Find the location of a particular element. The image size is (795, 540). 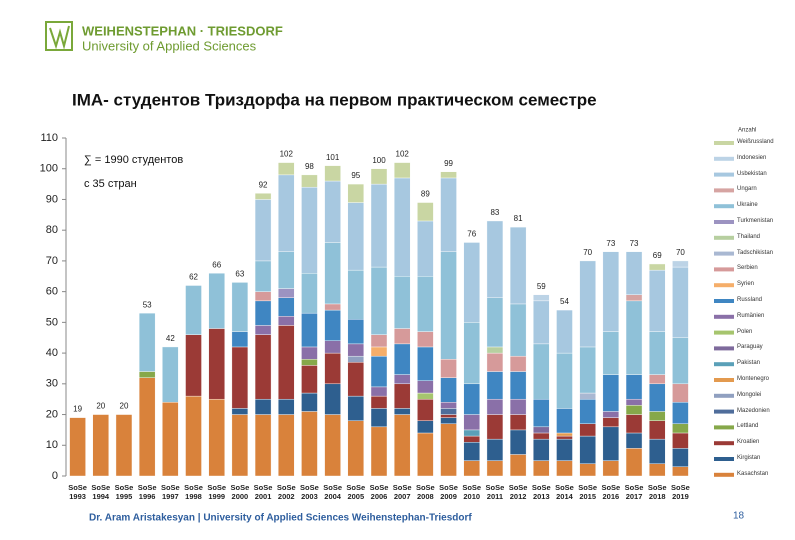

total-label: 62 is located at coordinates (193, 277).